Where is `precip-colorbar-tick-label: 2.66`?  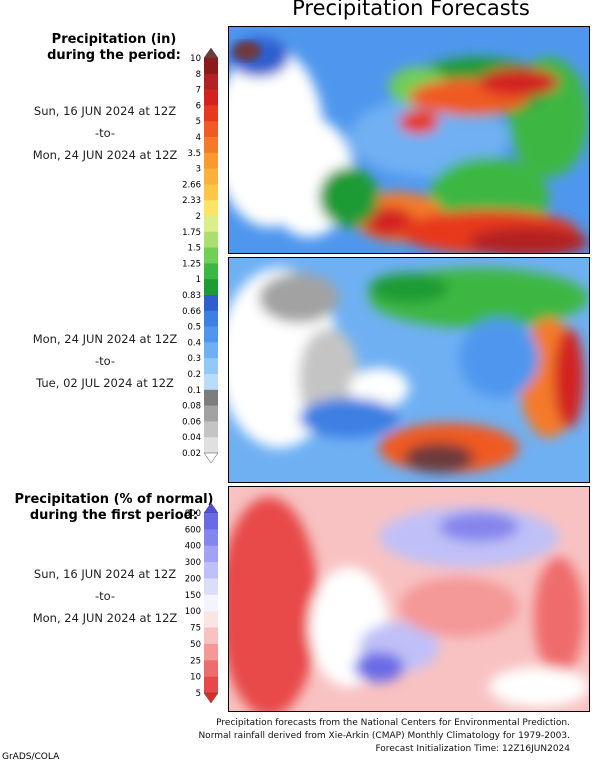 precip-colorbar-tick-label: 2.66 is located at coordinates (191, 185).